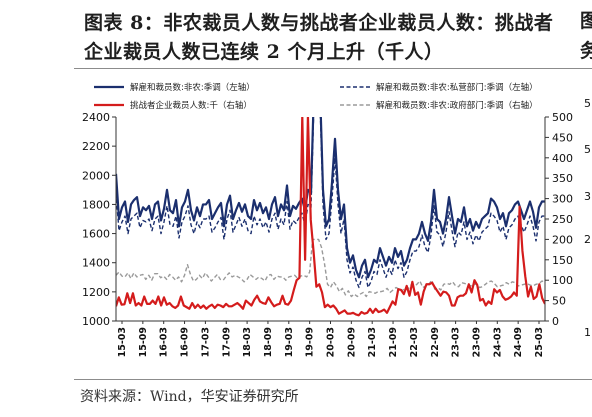 Image resolution: width=592 pixels, height=417 pixels. What do you see at coordinates (226, 342) in the screenshot?
I see `x-tick-label: 17-09` at bounding box center [226, 342].